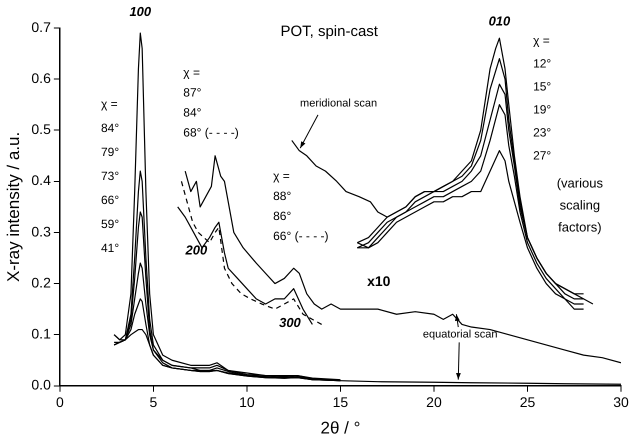 This screenshot has width=633, height=443. What do you see at coordinates (379, 280) in the screenshot?
I see `annotation: x10` at bounding box center [379, 280].